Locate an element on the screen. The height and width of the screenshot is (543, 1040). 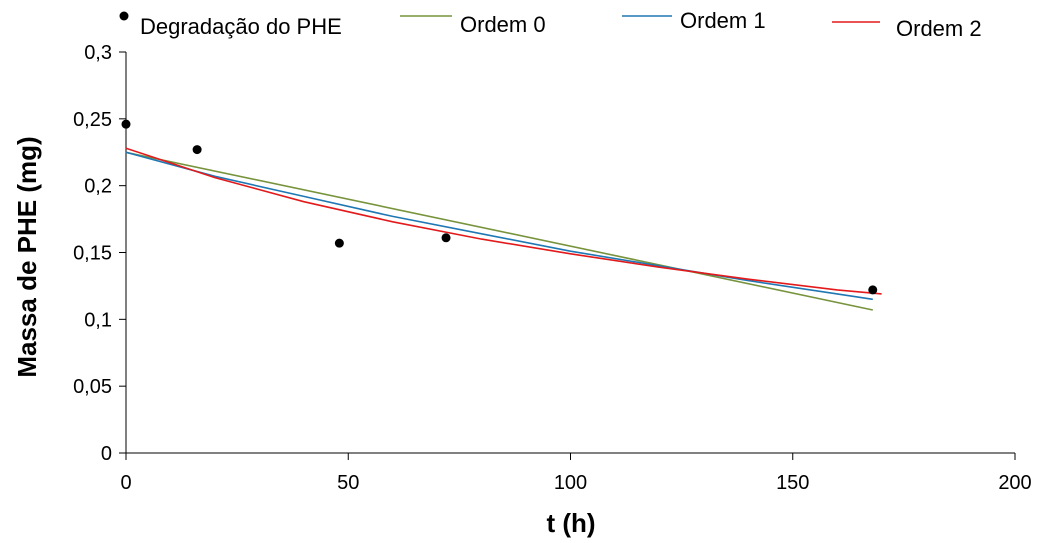
y-tick-label: 0,1 is located at coordinates (98, 320).